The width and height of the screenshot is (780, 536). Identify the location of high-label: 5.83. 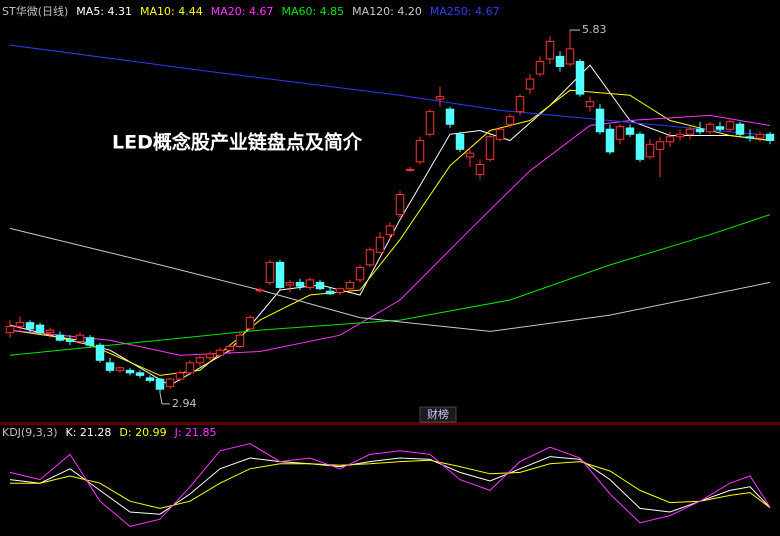
(594, 29).